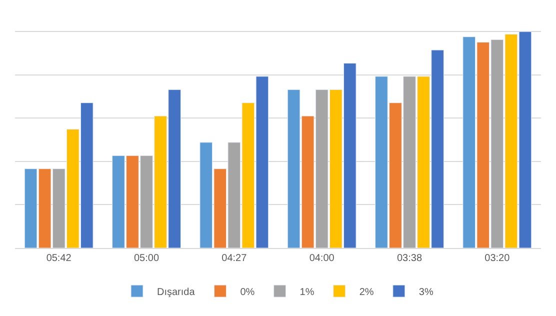 The height and width of the screenshot is (316, 556). What do you see at coordinates (59, 258) in the screenshot?
I see `x-tick-label: 05:42` at bounding box center [59, 258].